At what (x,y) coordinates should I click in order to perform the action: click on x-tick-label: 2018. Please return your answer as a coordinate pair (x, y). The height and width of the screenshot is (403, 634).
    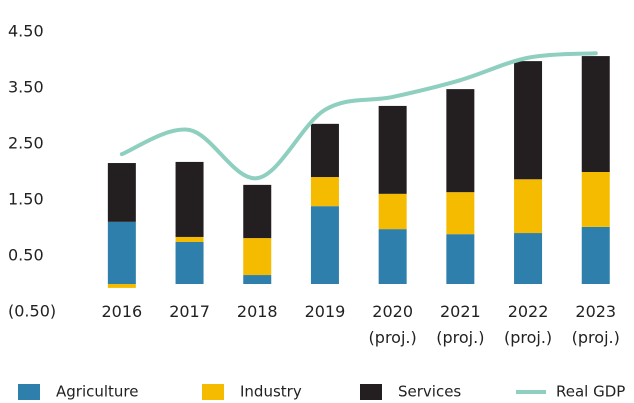
    Looking at the image, I should click on (257, 311).